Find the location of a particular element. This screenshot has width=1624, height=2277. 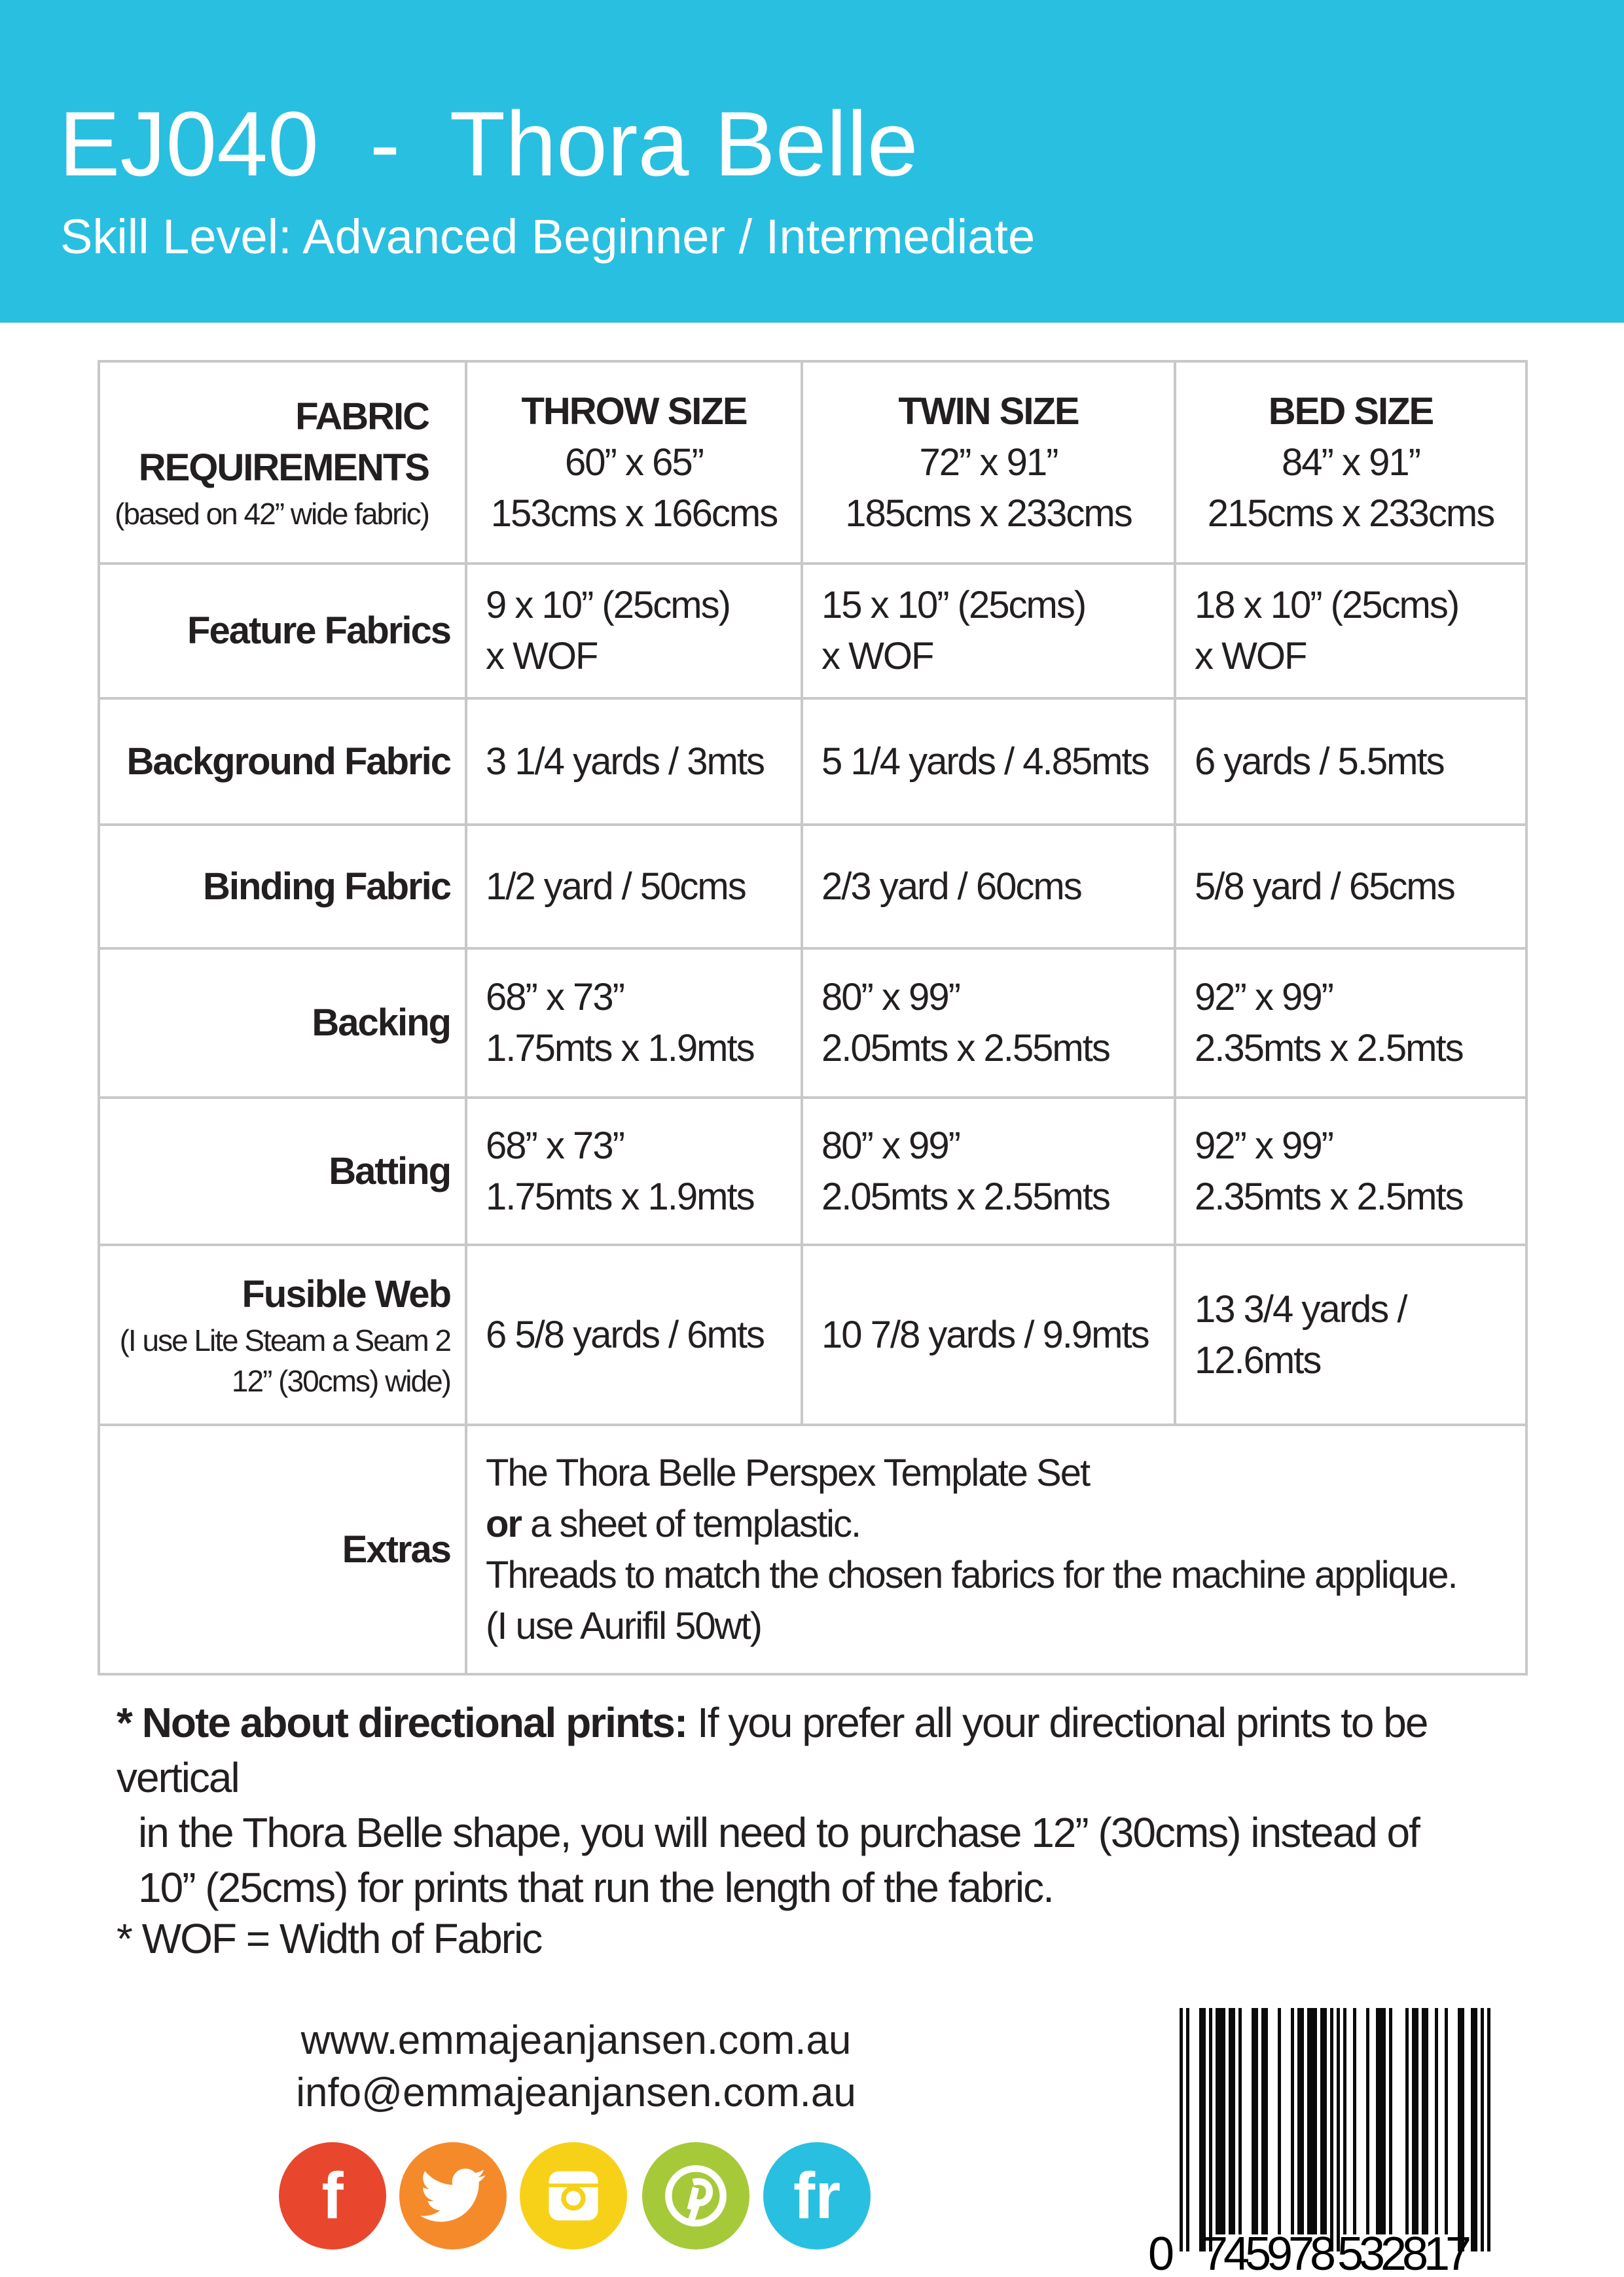

corner-line1: FABRIC is located at coordinates (362, 416).